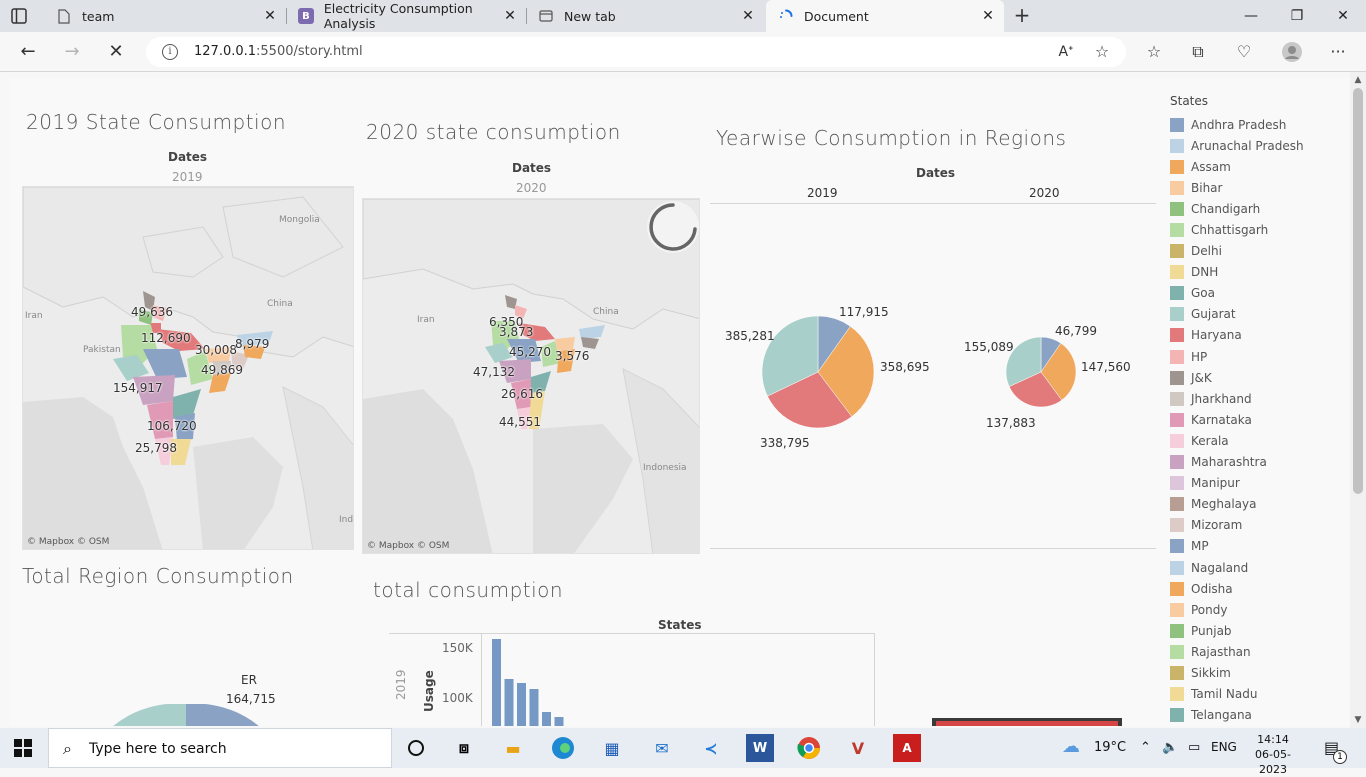 The height and width of the screenshot is (777, 1366). I want to click on legend-item: Haryana, so click(1260, 335).